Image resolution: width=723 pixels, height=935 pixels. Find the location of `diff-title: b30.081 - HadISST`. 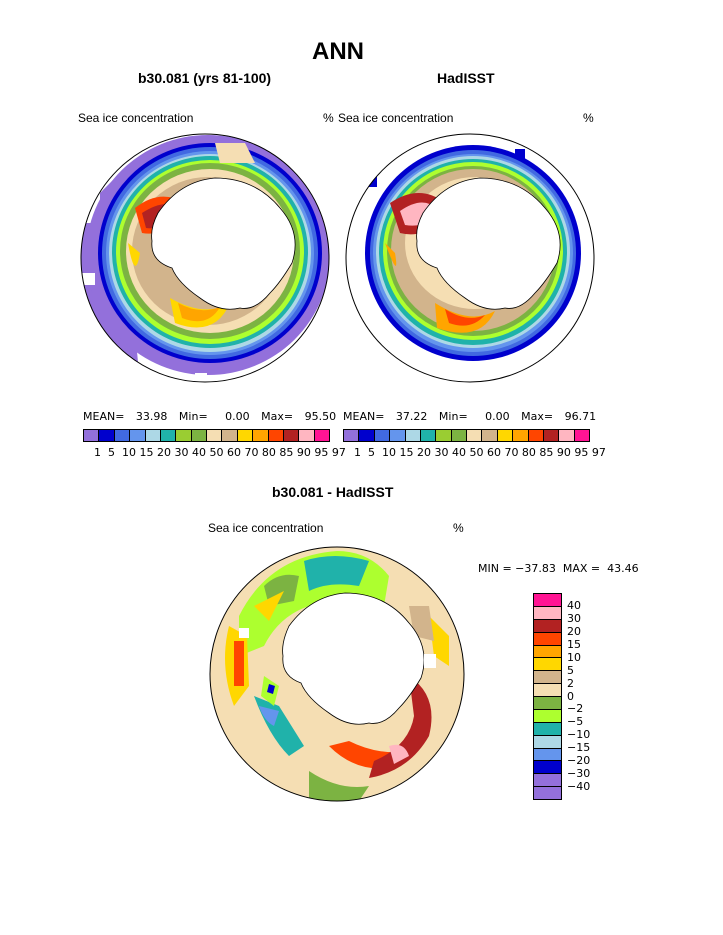

diff-title: b30.081 - HadISST is located at coordinates (333, 492).